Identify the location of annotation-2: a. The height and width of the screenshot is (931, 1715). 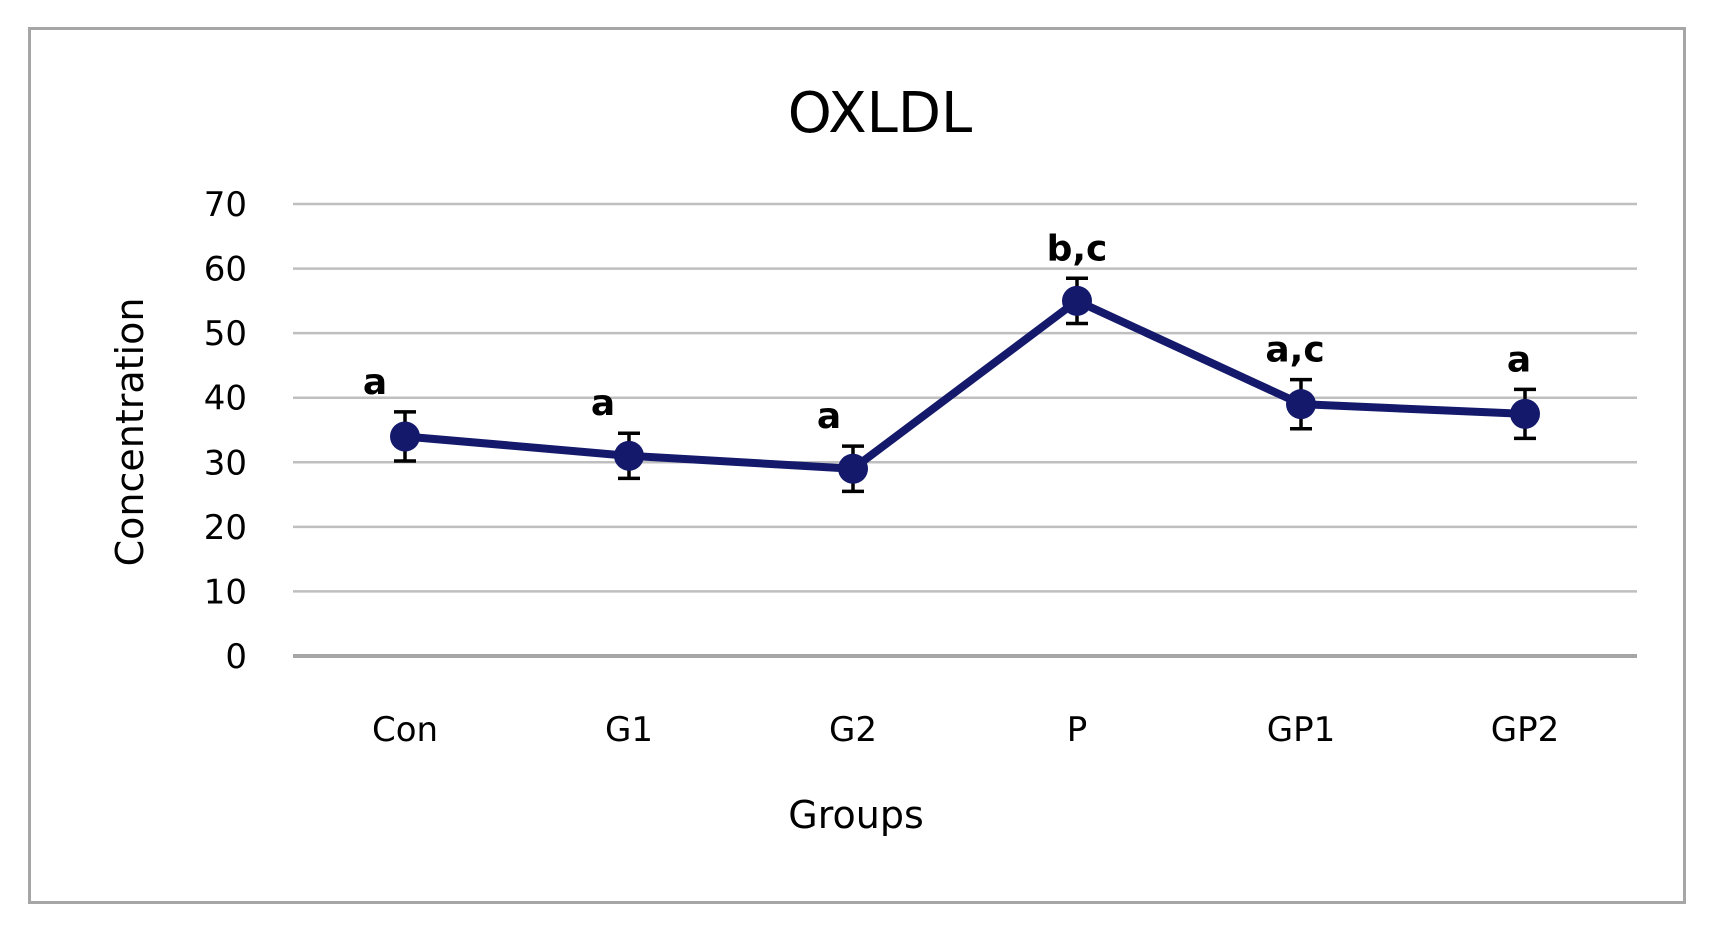
(829, 416).